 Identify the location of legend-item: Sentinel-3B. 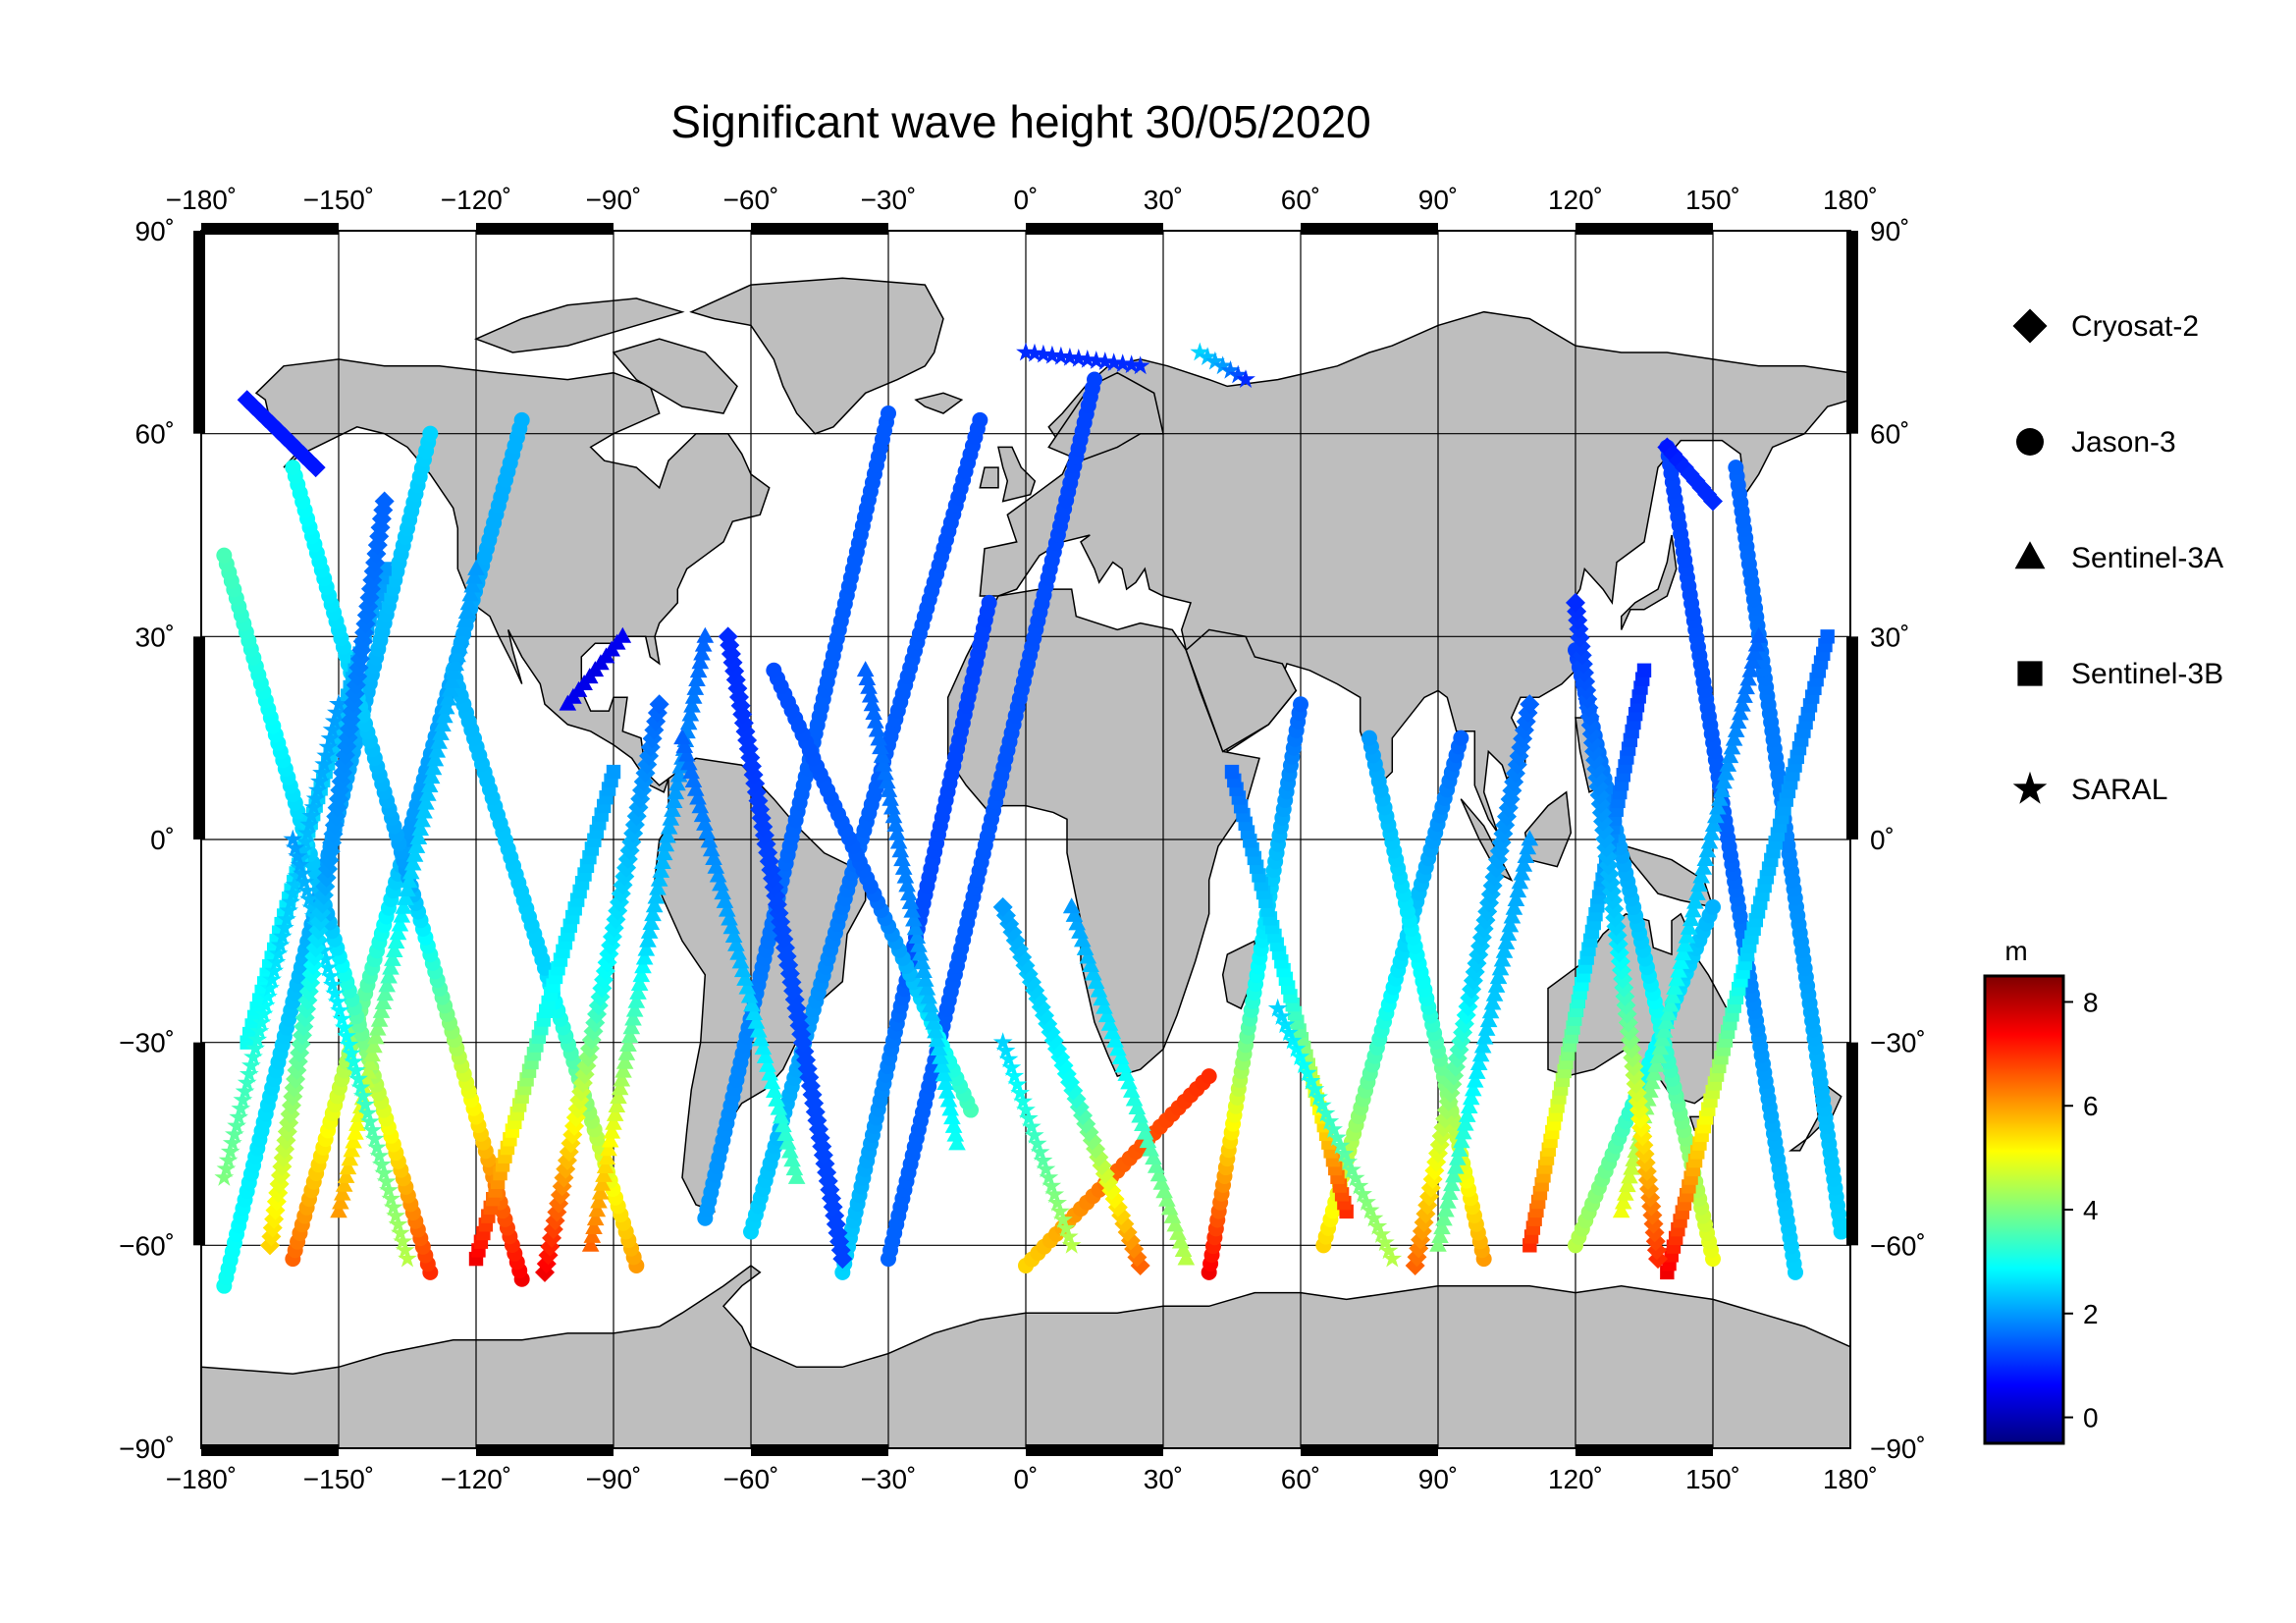
(2120, 674).